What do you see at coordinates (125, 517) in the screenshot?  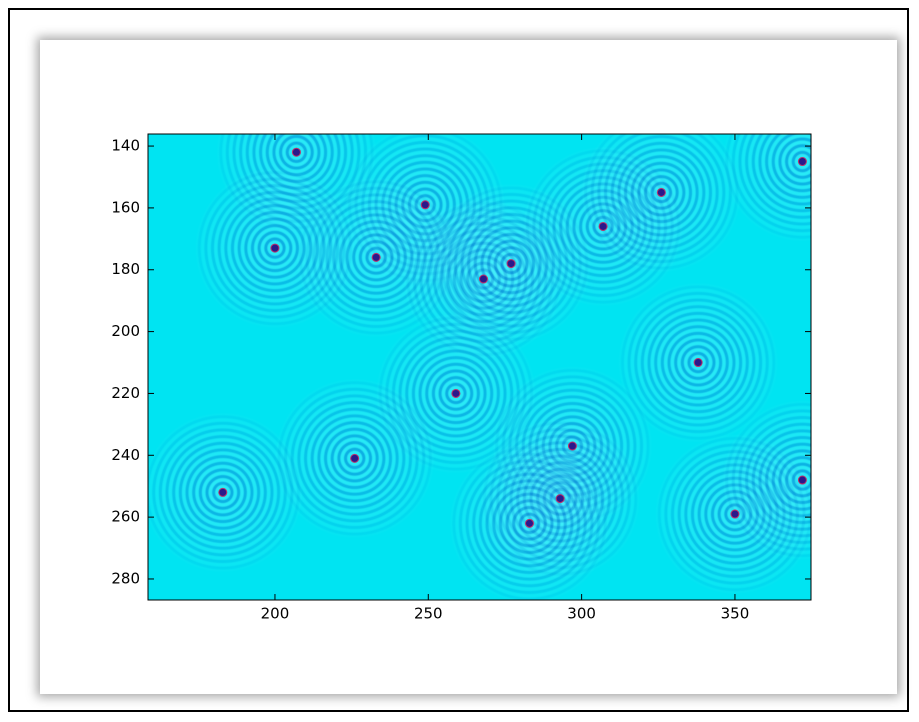 I see `y-tick-label: 260` at bounding box center [125, 517].